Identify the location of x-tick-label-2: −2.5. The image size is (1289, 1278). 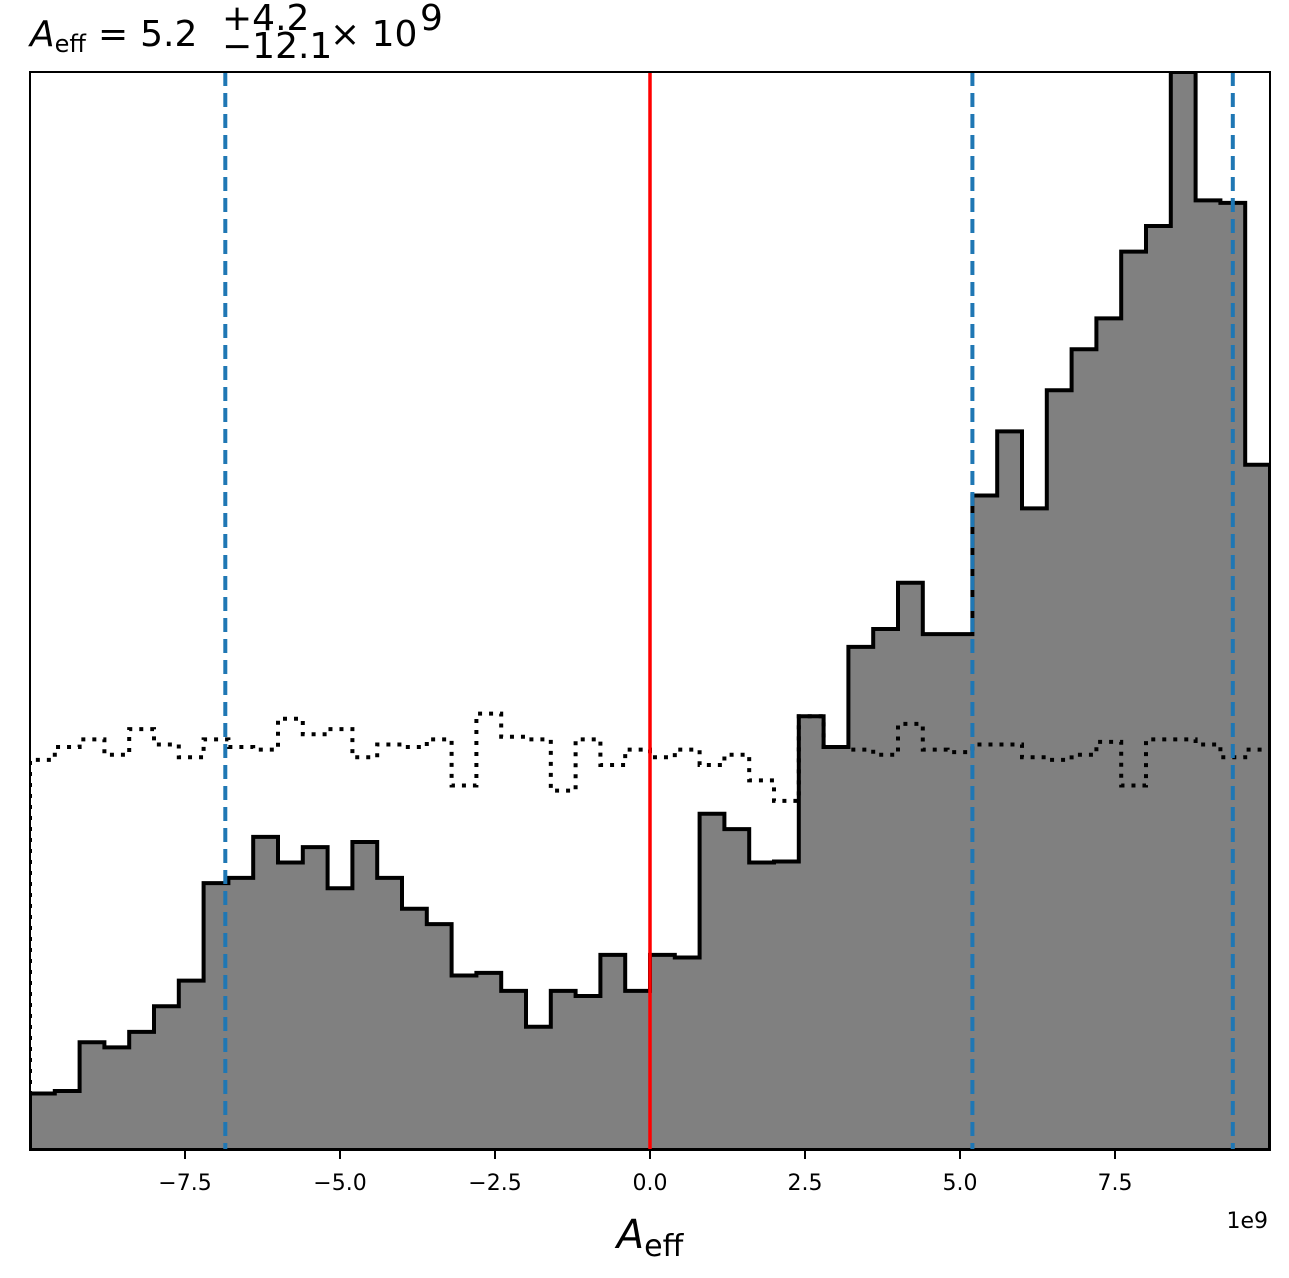
(494, 1183).